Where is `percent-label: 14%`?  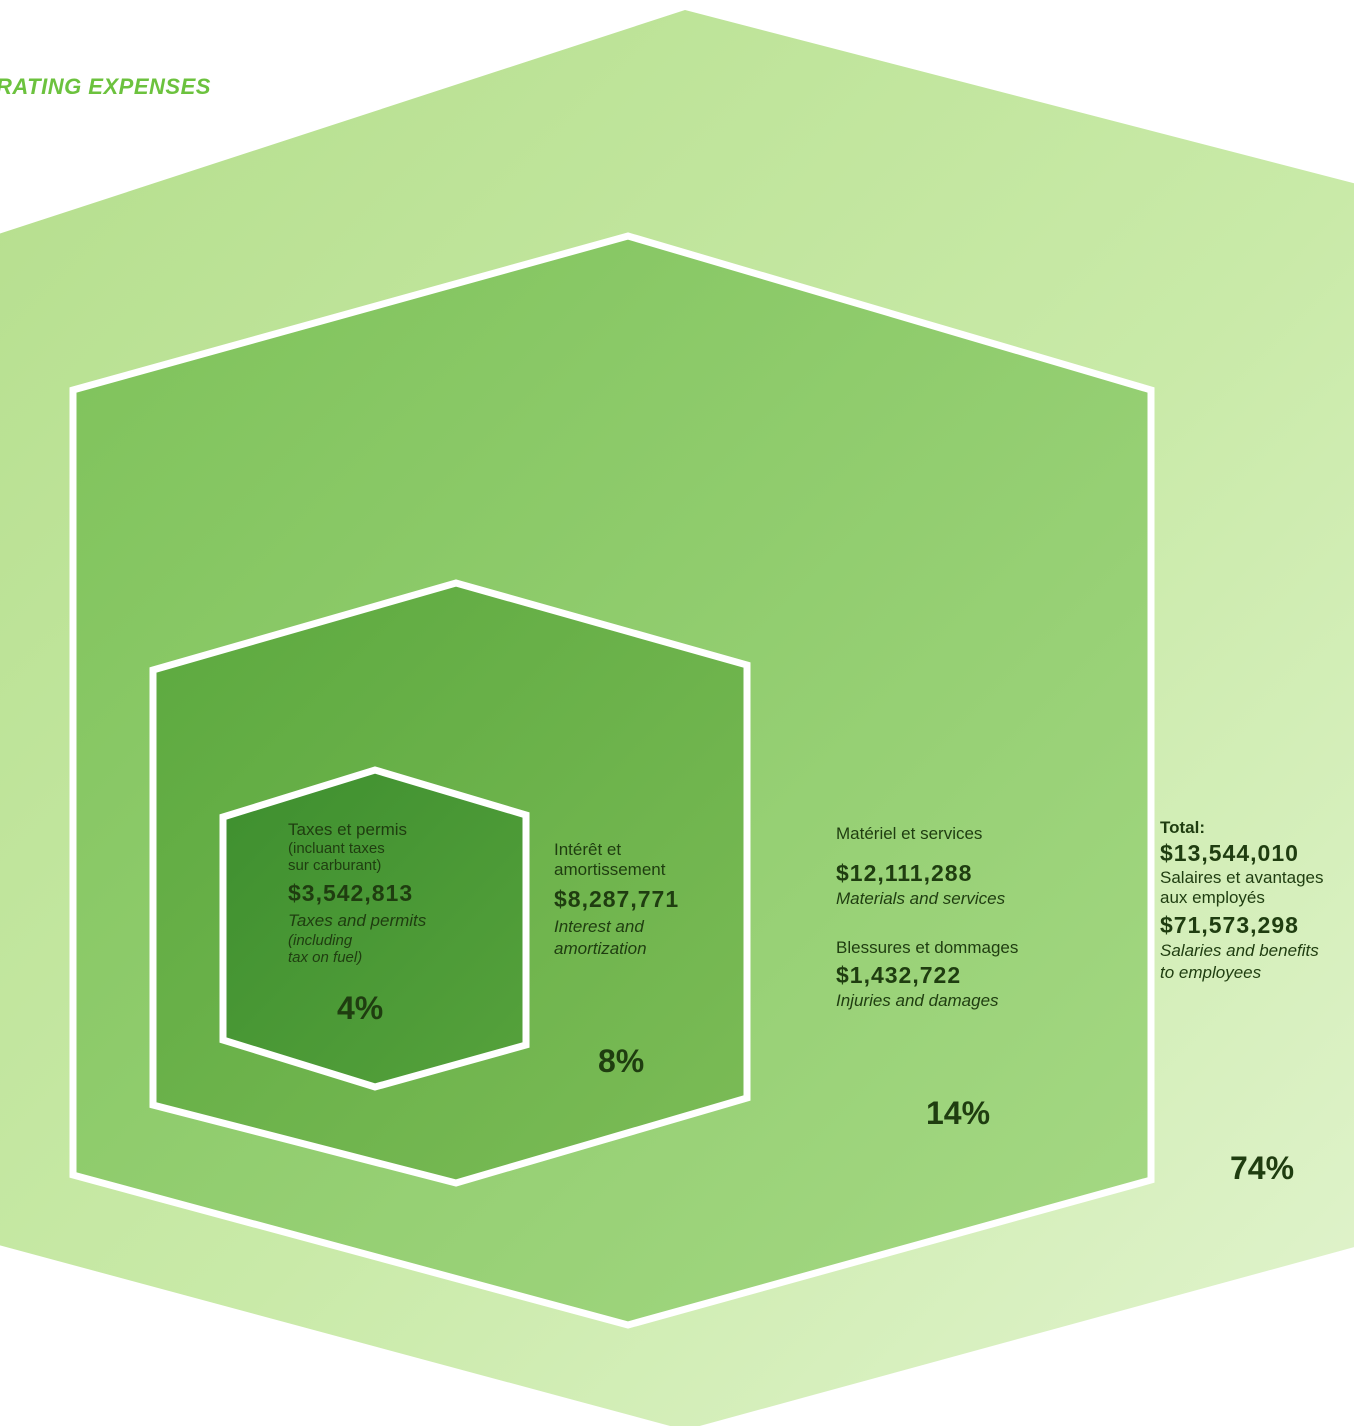 percent-label: 14% is located at coordinates (958, 1113).